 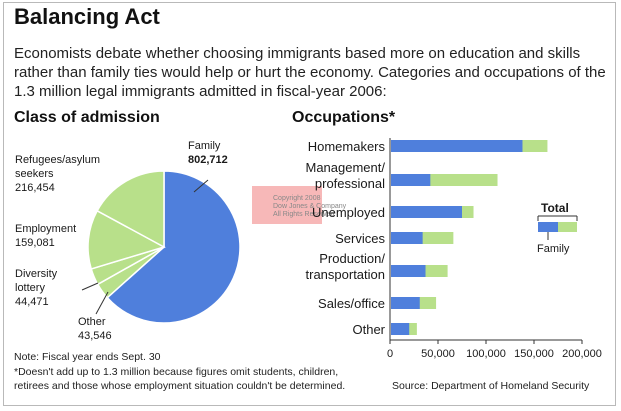 What do you see at coordinates (352, 258) in the screenshot?
I see `bar-category-label: Production/` at bounding box center [352, 258].